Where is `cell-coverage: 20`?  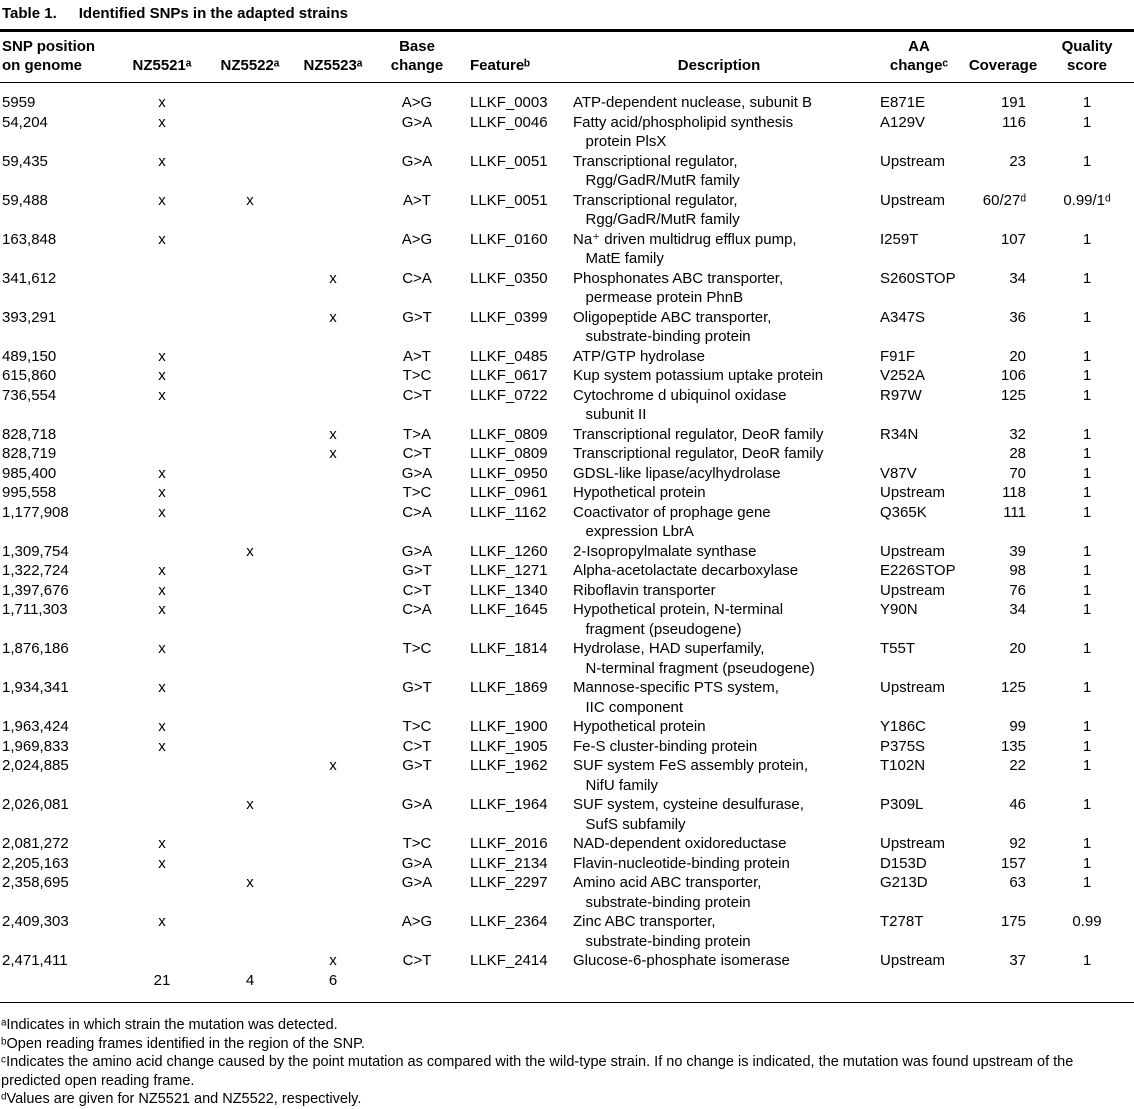
cell-coverage: 20 is located at coordinates (1017, 356).